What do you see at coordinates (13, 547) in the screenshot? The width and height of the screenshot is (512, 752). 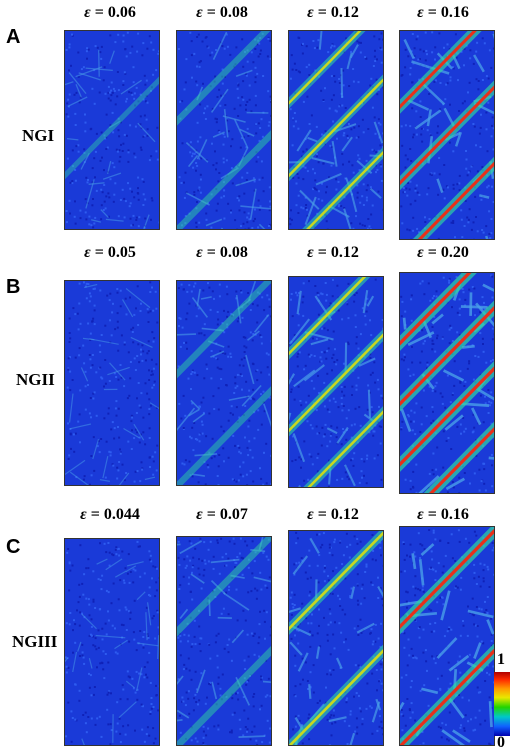 I see `panel-letter-c: C` at bounding box center [13, 547].